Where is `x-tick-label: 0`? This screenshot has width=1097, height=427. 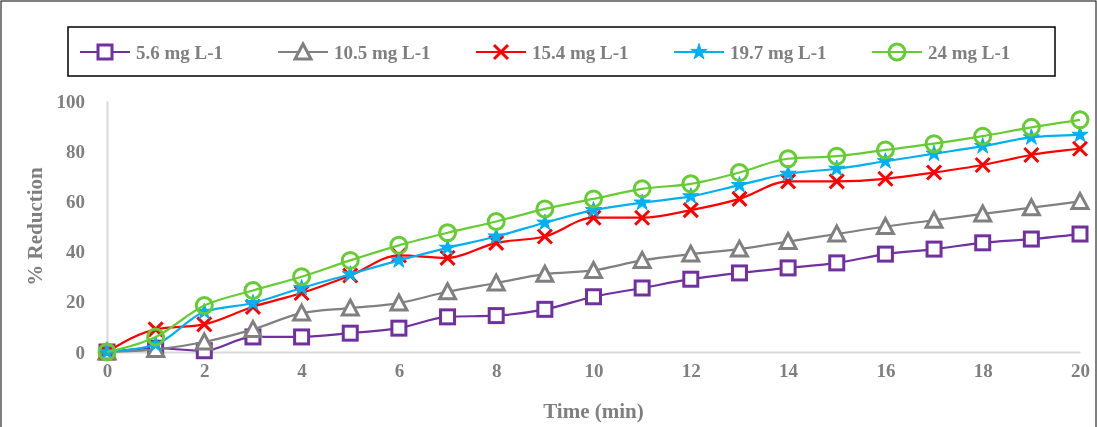 x-tick-label: 0 is located at coordinates (107, 371).